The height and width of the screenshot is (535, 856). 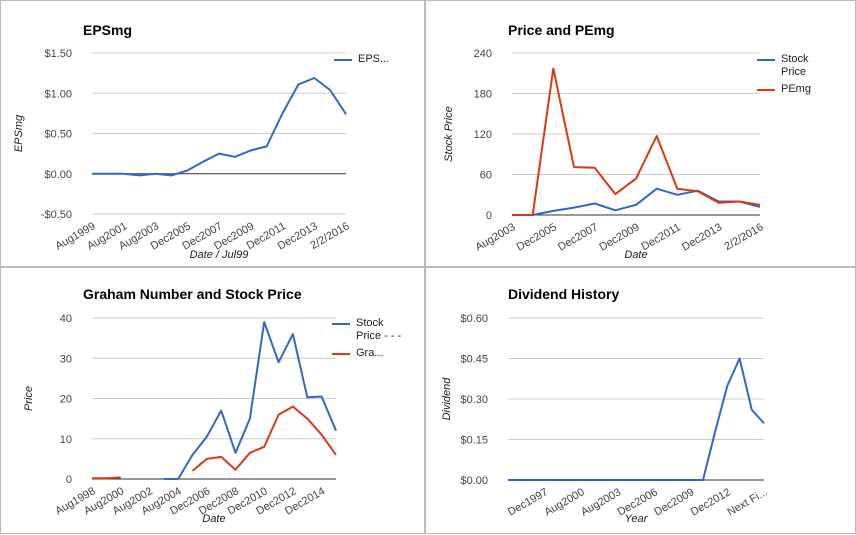 I want to click on y-tick-label: $0.15, so click(x=474, y=441).